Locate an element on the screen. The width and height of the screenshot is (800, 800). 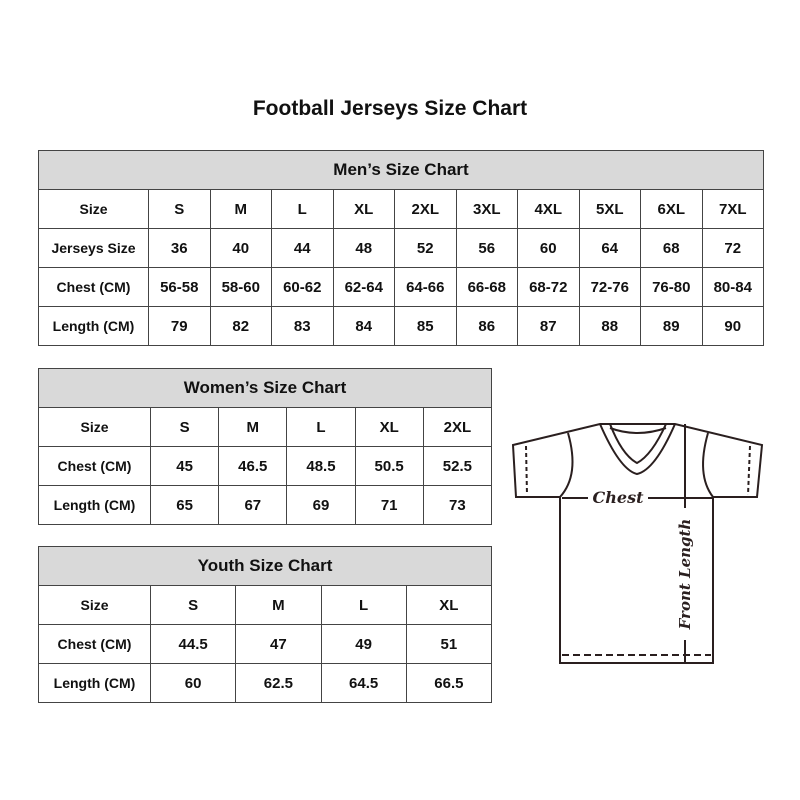
collar is located at coordinates (637, 449).